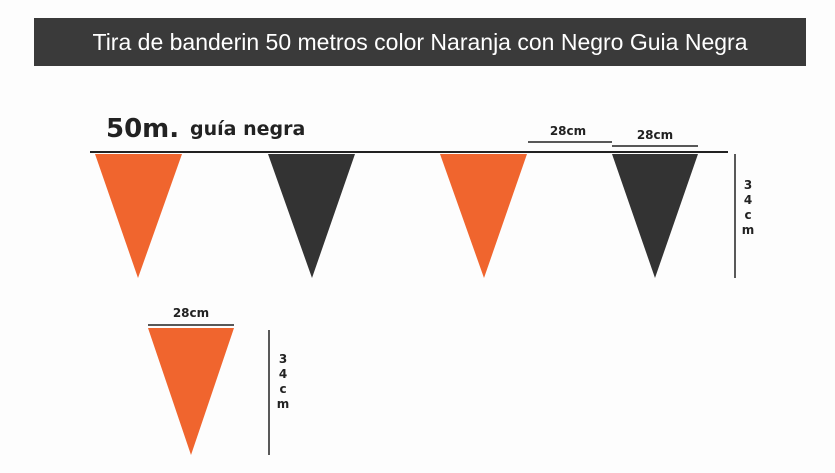 The width and height of the screenshot is (835, 473). What do you see at coordinates (143, 129) in the screenshot?
I see `length-label: 50m.` at bounding box center [143, 129].